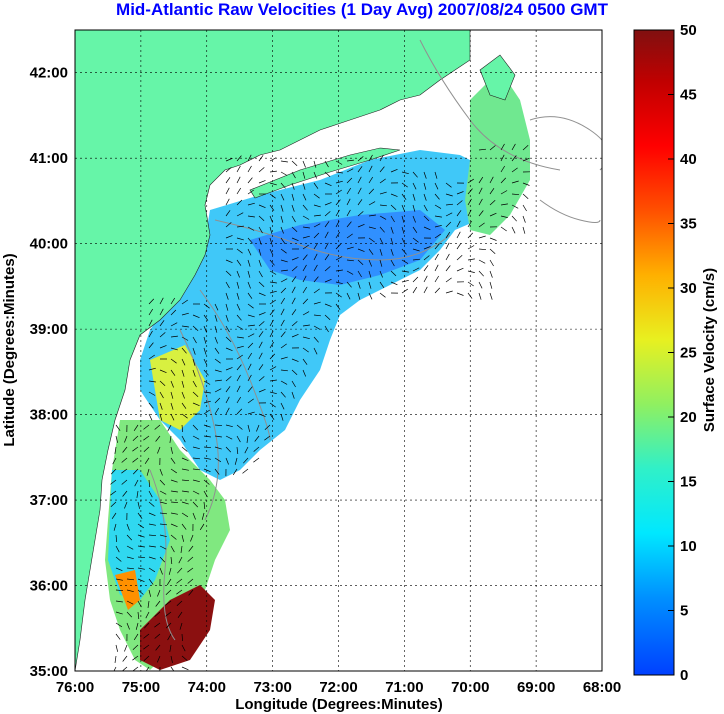  Describe the element at coordinates (536, 687) in the screenshot. I see `x-tick-label: 69:00` at that location.